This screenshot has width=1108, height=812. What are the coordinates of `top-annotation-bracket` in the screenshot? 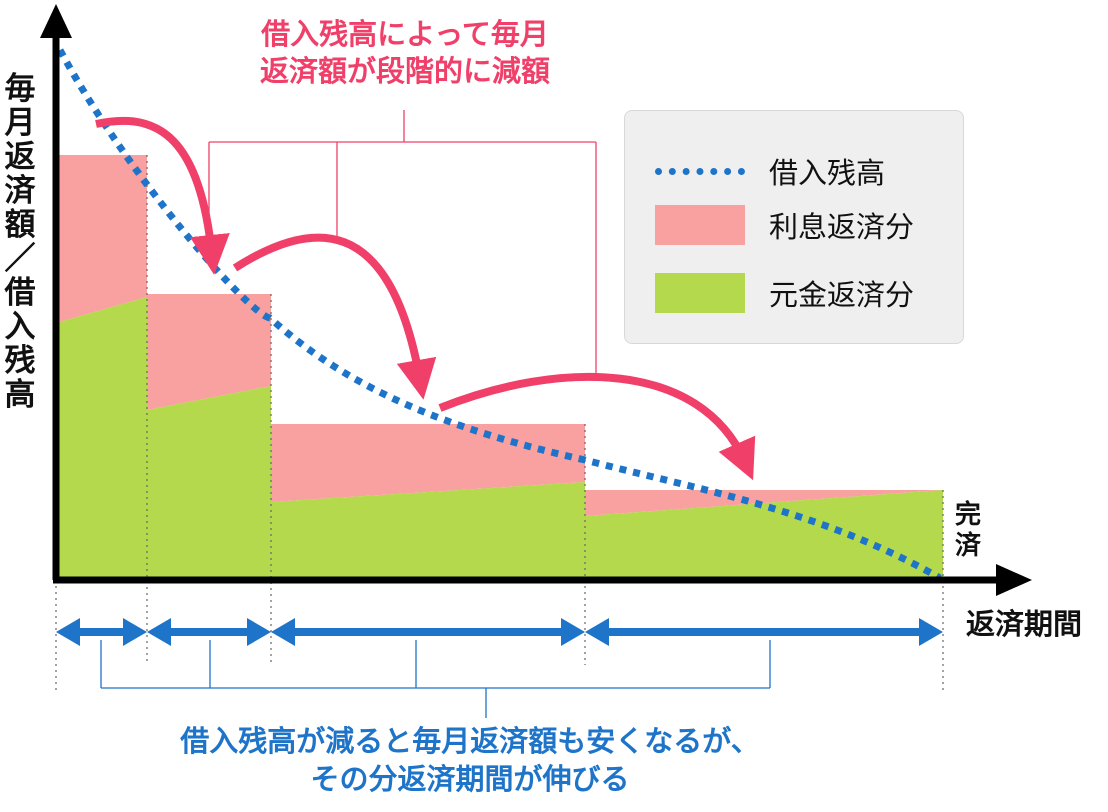 It's located at (402, 244).